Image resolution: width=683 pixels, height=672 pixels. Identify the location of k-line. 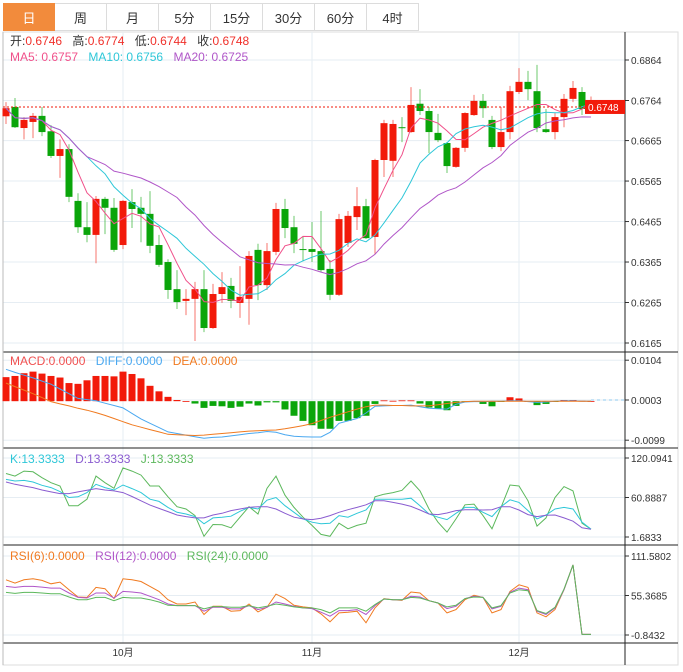
(298, 504).